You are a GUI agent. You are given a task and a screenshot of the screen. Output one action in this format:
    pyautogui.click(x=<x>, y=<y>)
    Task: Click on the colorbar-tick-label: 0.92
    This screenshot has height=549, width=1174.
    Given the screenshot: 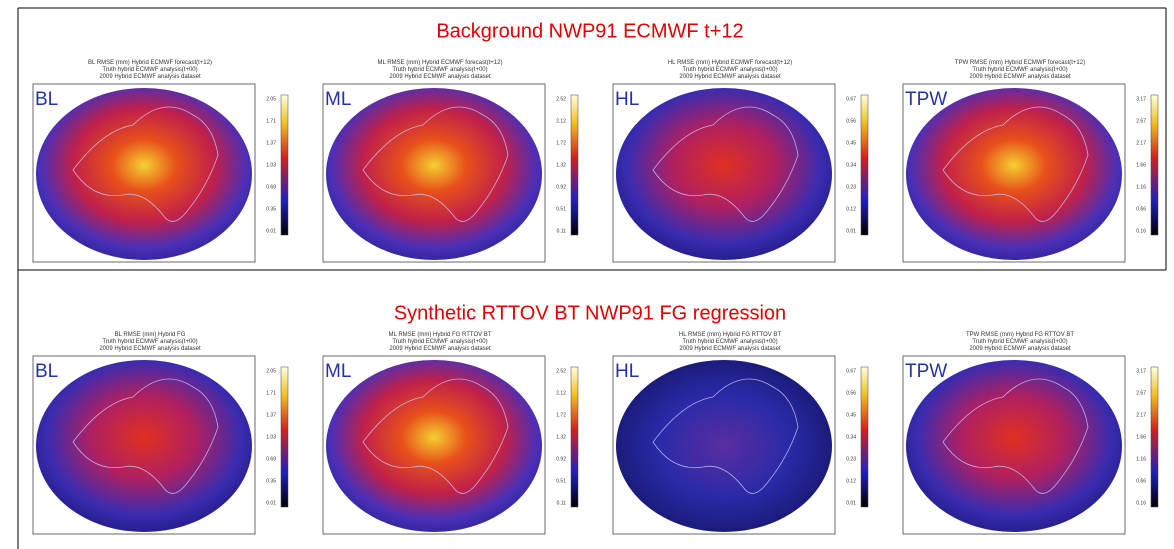 What is the action you would take?
    pyautogui.click(x=561, y=459)
    